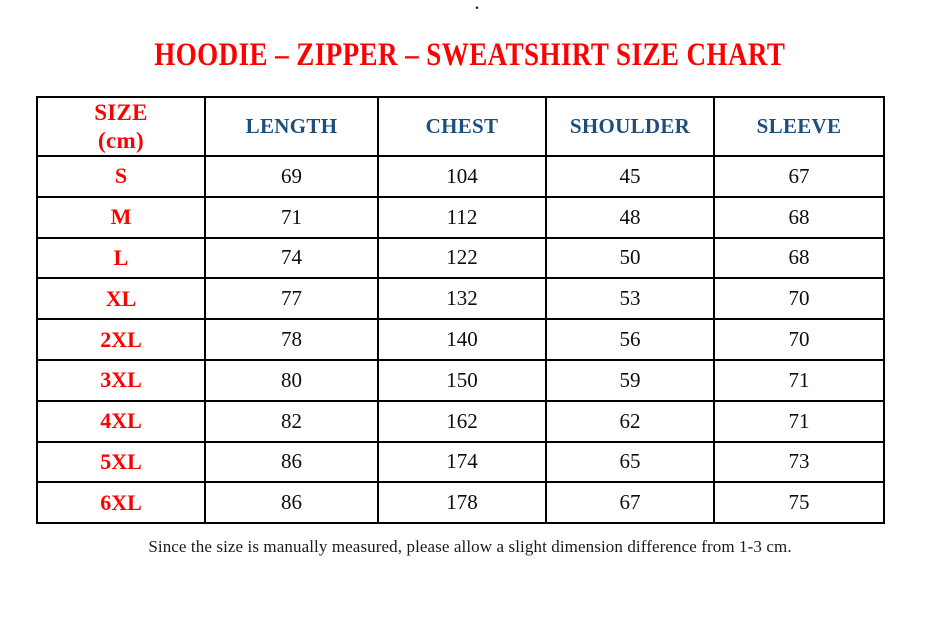 This screenshot has height=623, width=940. Describe the element at coordinates (291, 258) in the screenshot. I see `length-cell: 74` at that location.